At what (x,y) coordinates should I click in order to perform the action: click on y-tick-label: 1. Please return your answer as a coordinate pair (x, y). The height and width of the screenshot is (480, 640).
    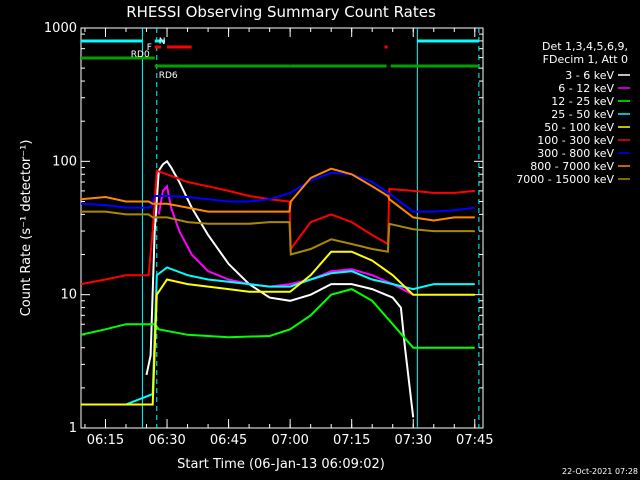
    Looking at the image, I should click on (73, 428).